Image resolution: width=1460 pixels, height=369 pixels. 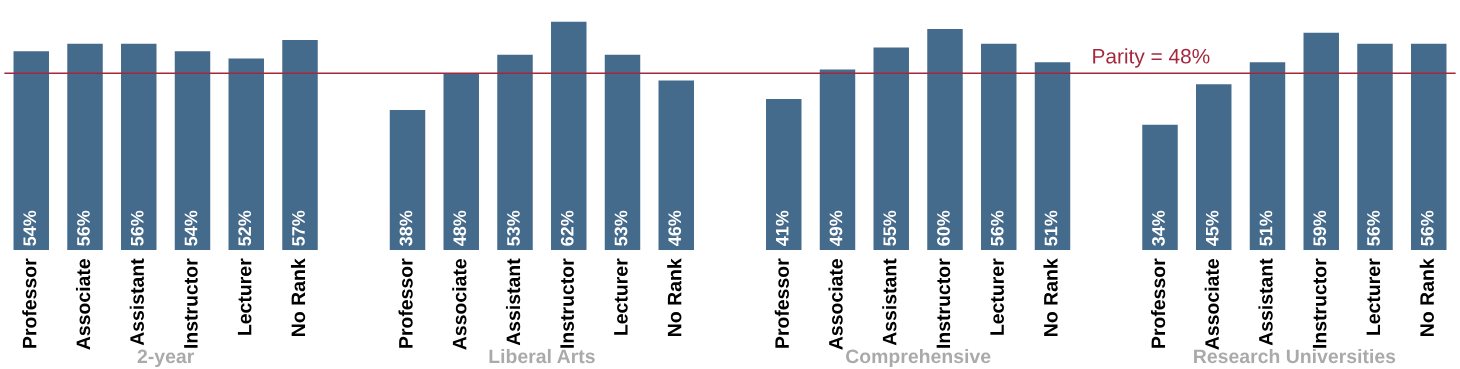 What do you see at coordinates (245, 228) in the screenshot?
I see `data-label: 52%` at bounding box center [245, 228].